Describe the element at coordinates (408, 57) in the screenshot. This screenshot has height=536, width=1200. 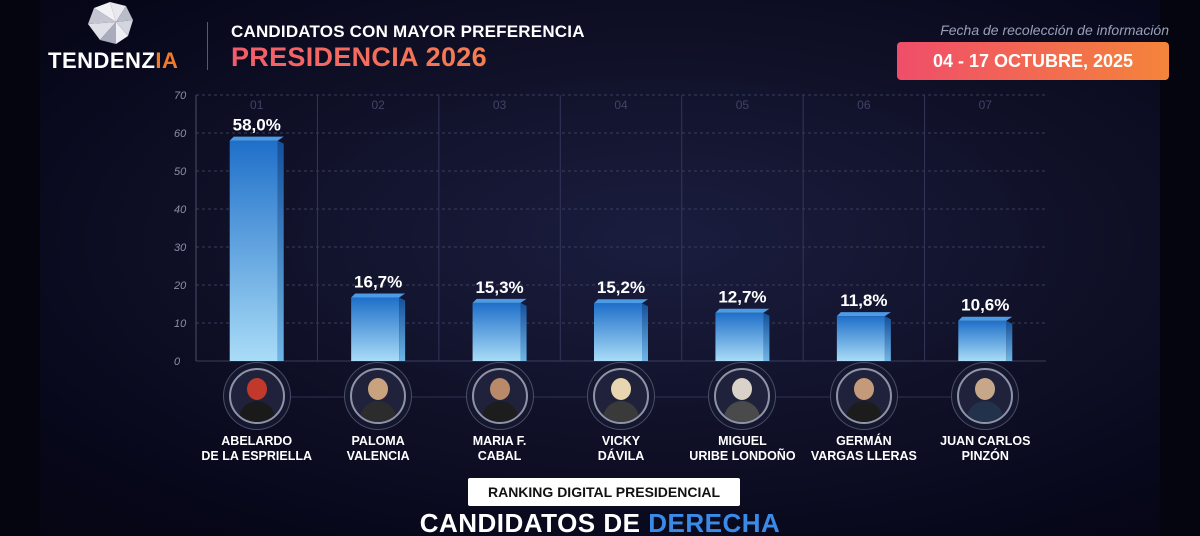
I see `header-title: PRESIDENCIA 2026` at that location.